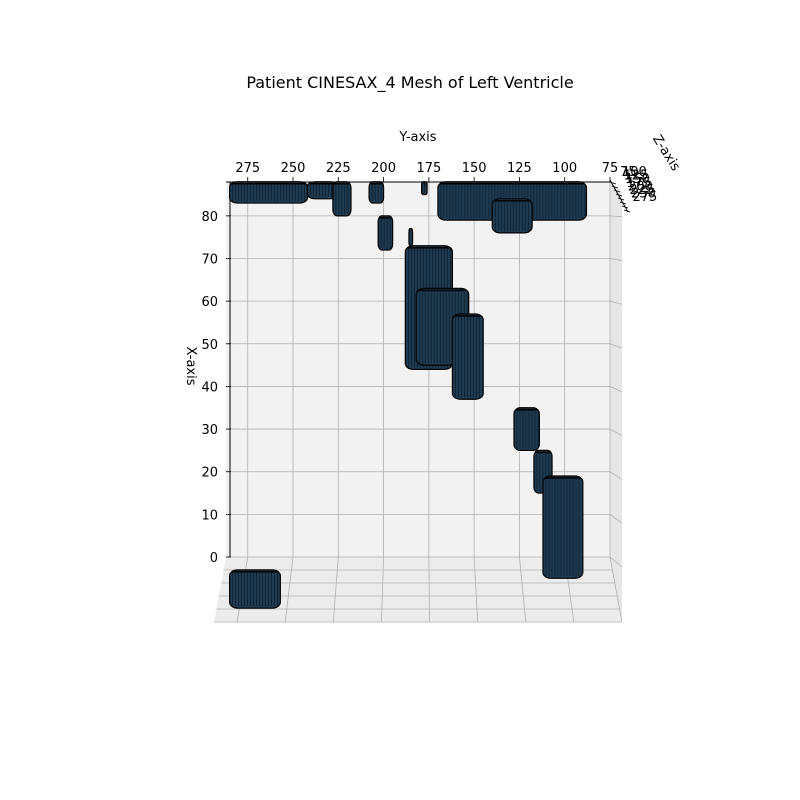  I want to click on z-axis-label: Z-axis, so click(666, 153).